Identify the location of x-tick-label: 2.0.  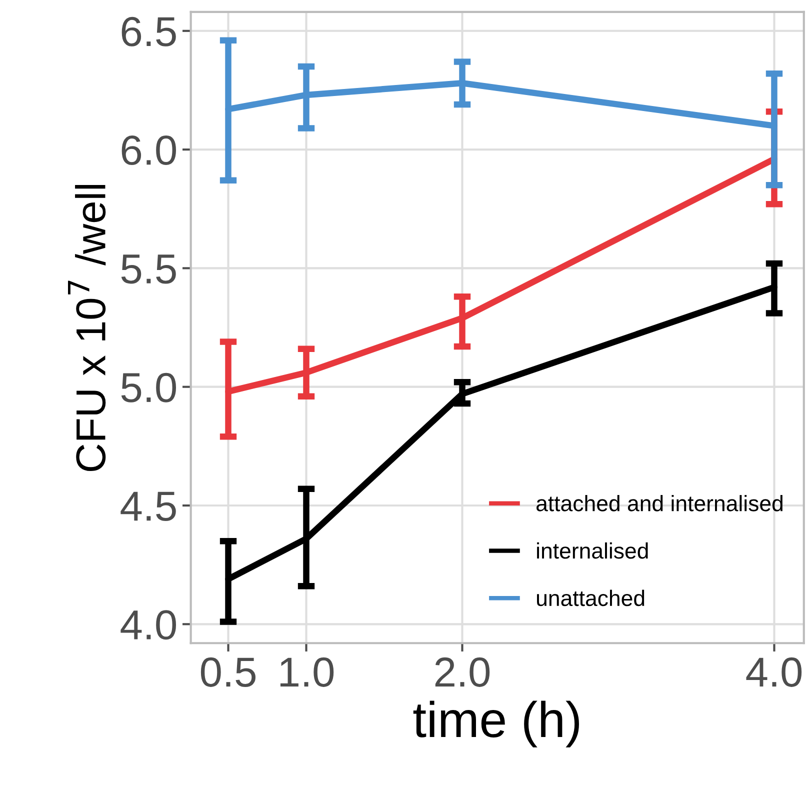
(462, 672).